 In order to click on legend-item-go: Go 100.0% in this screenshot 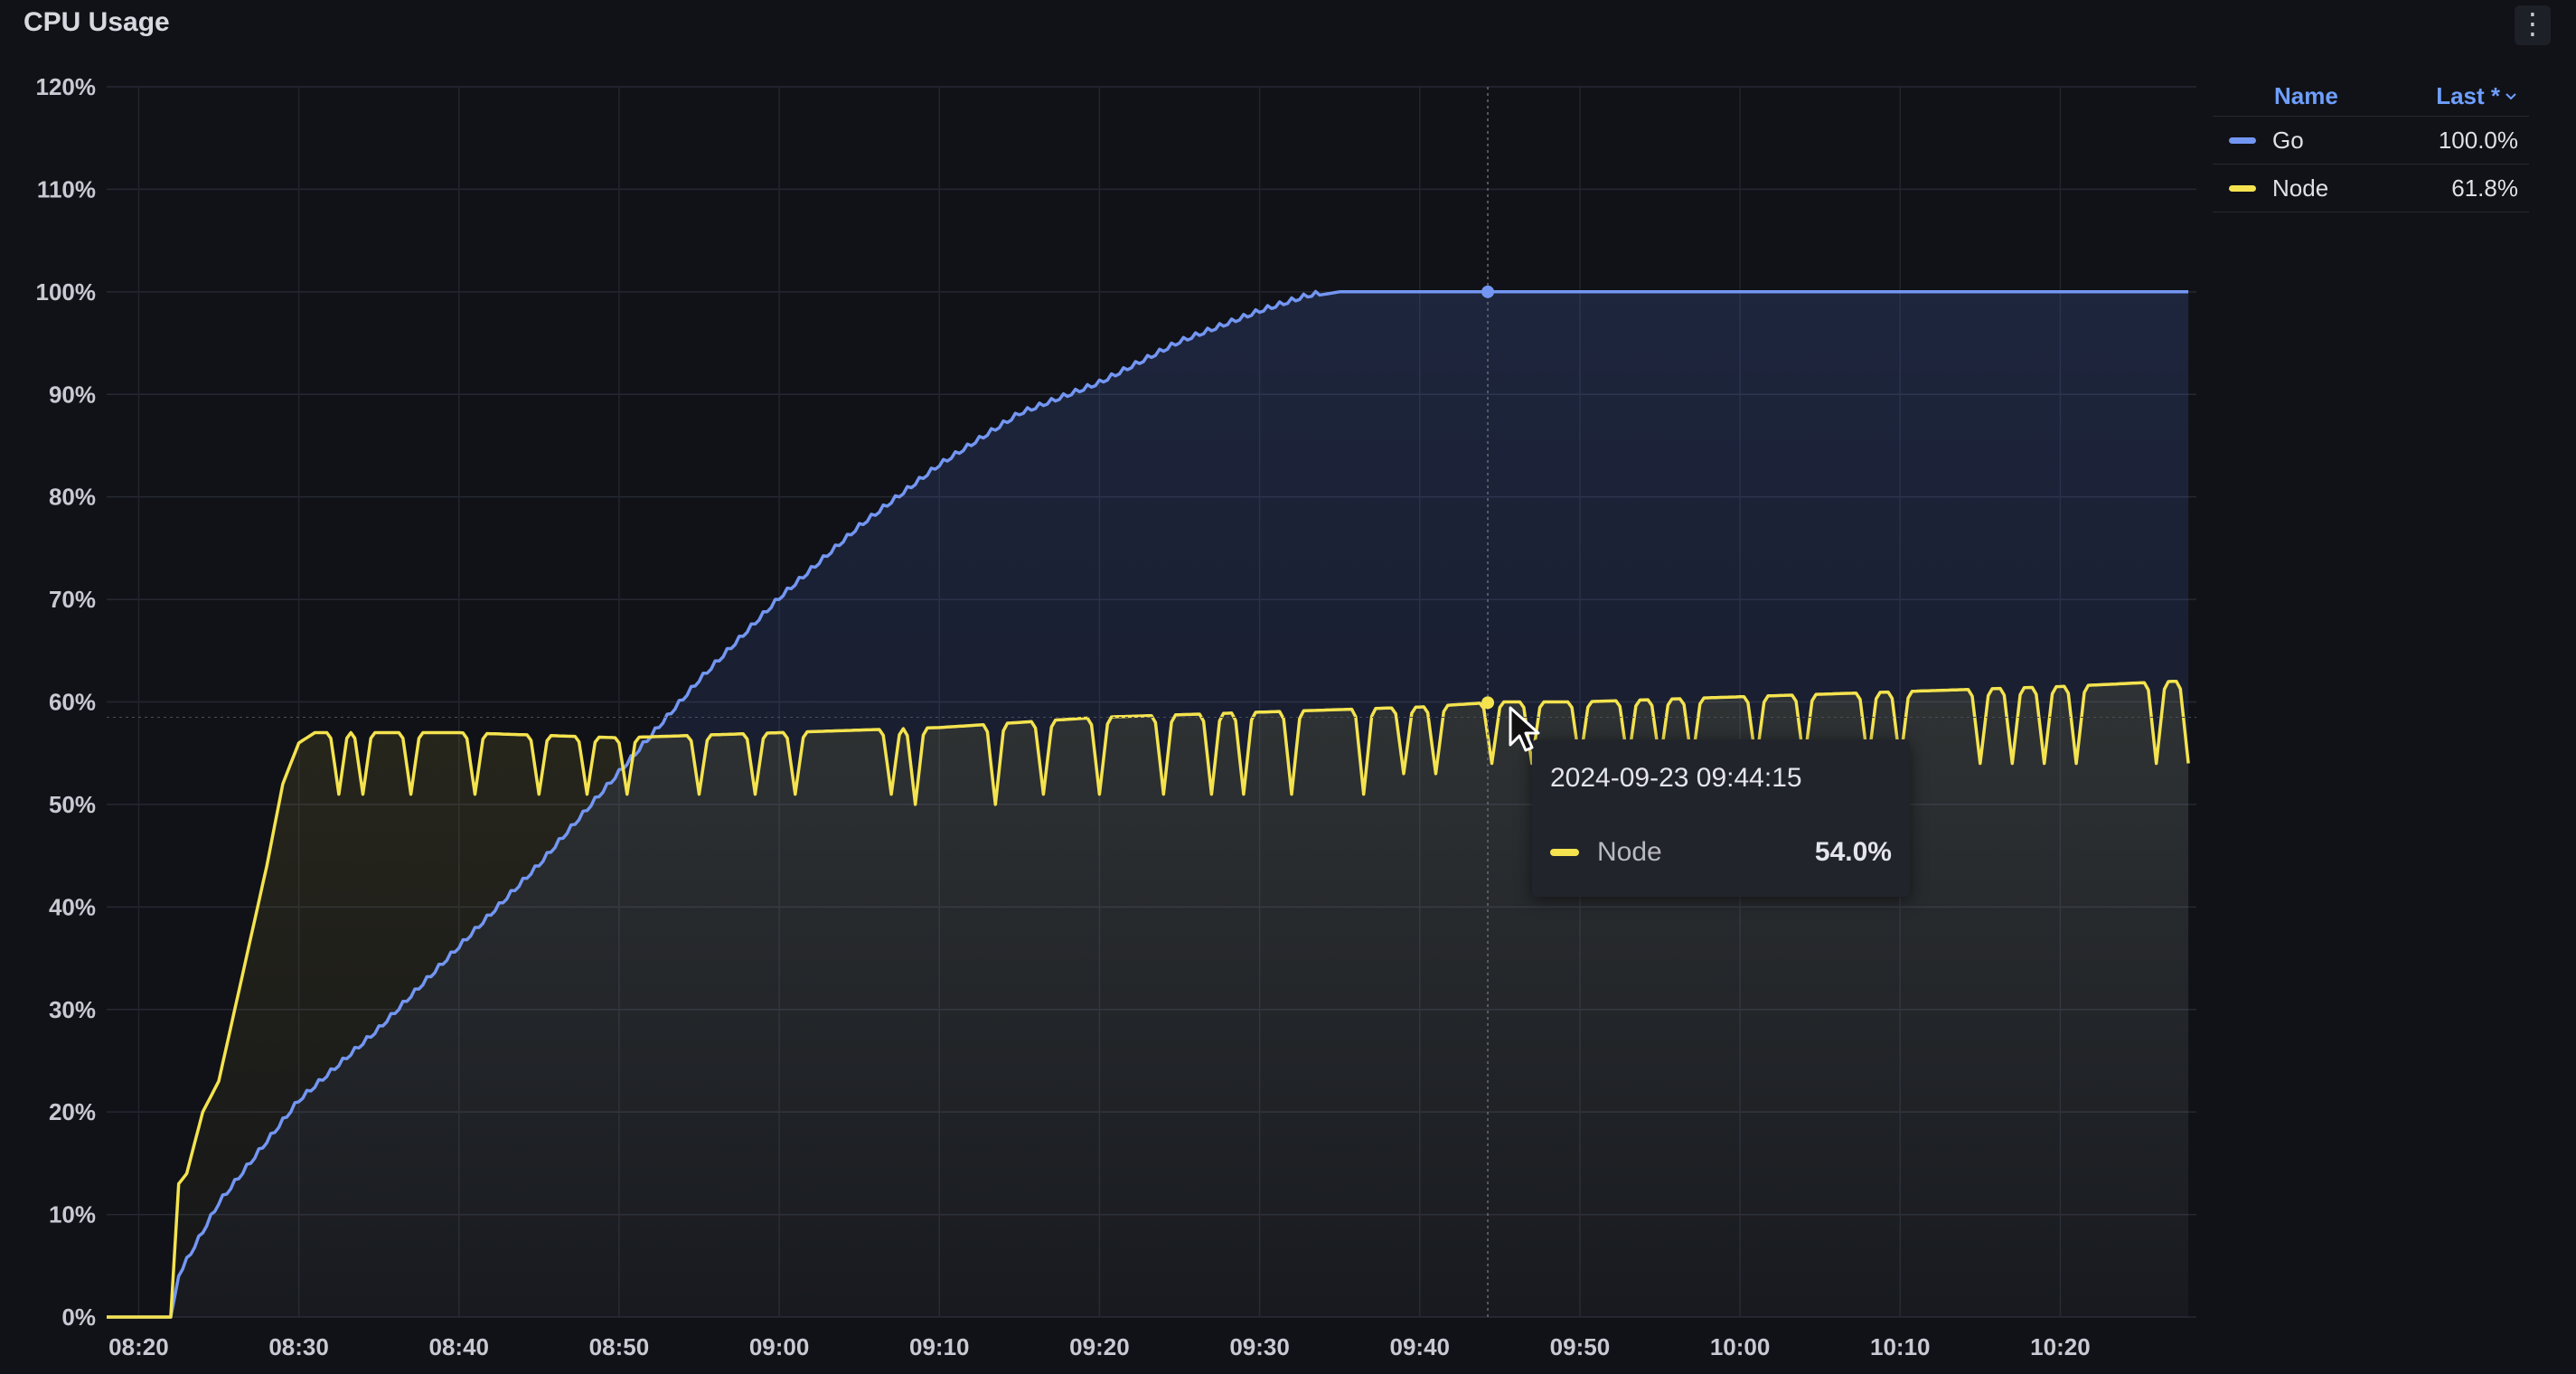, I will do `click(2371, 141)`.